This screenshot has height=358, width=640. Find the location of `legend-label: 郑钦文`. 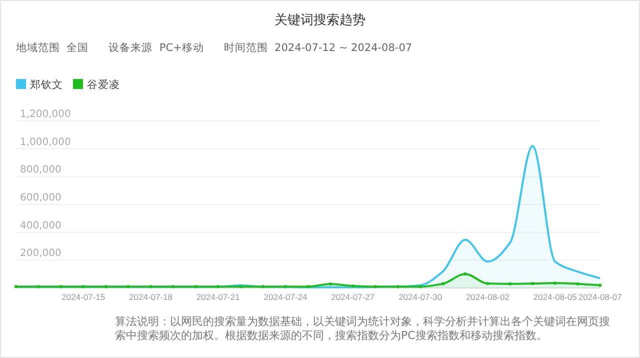

legend-label: 郑钦文 is located at coordinates (46, 84).